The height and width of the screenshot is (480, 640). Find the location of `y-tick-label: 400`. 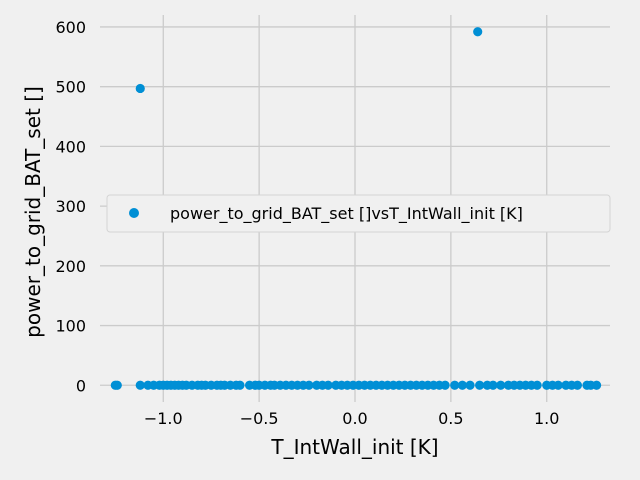

y-tick-label: 400 is located at coordinates (70, 146).